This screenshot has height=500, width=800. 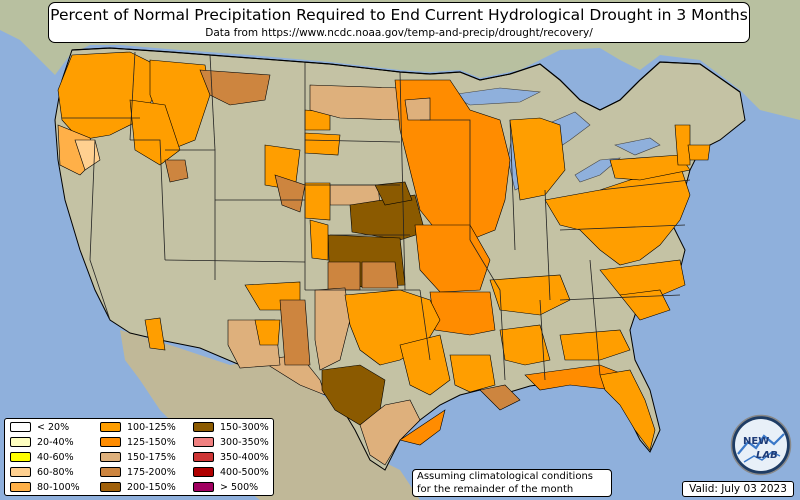 What do you see at coordinates (738, 489) in the screenshot?
I see `valid-date: Valid: July 03 2023` at bounding box center [738, 489].